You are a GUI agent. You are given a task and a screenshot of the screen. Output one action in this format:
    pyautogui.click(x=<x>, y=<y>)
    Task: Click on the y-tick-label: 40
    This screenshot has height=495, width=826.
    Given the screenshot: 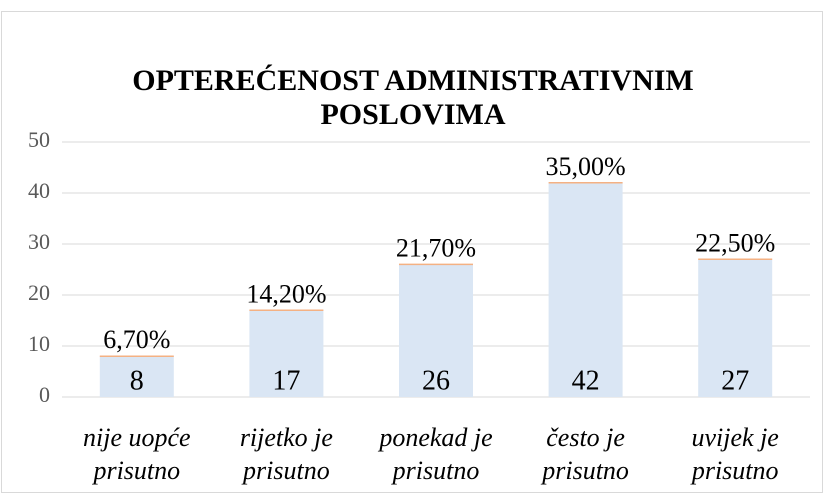 What is the action you would take?
    pyautogui.click(x=39, y=190)
    